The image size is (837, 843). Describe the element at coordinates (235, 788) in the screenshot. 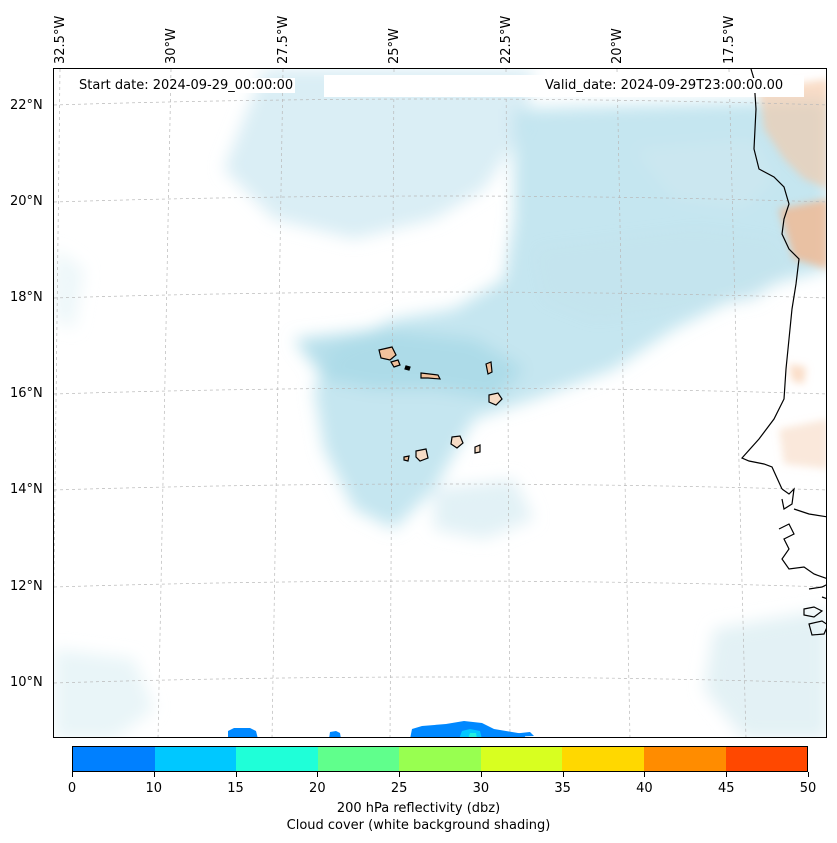

I see `colorbar-tick-label: 15` at that location.